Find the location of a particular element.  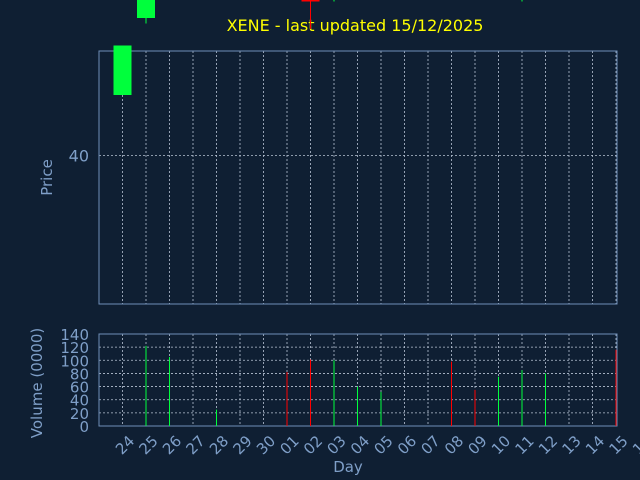

day-tick-label: 10 is located at coordinates (501, 445).